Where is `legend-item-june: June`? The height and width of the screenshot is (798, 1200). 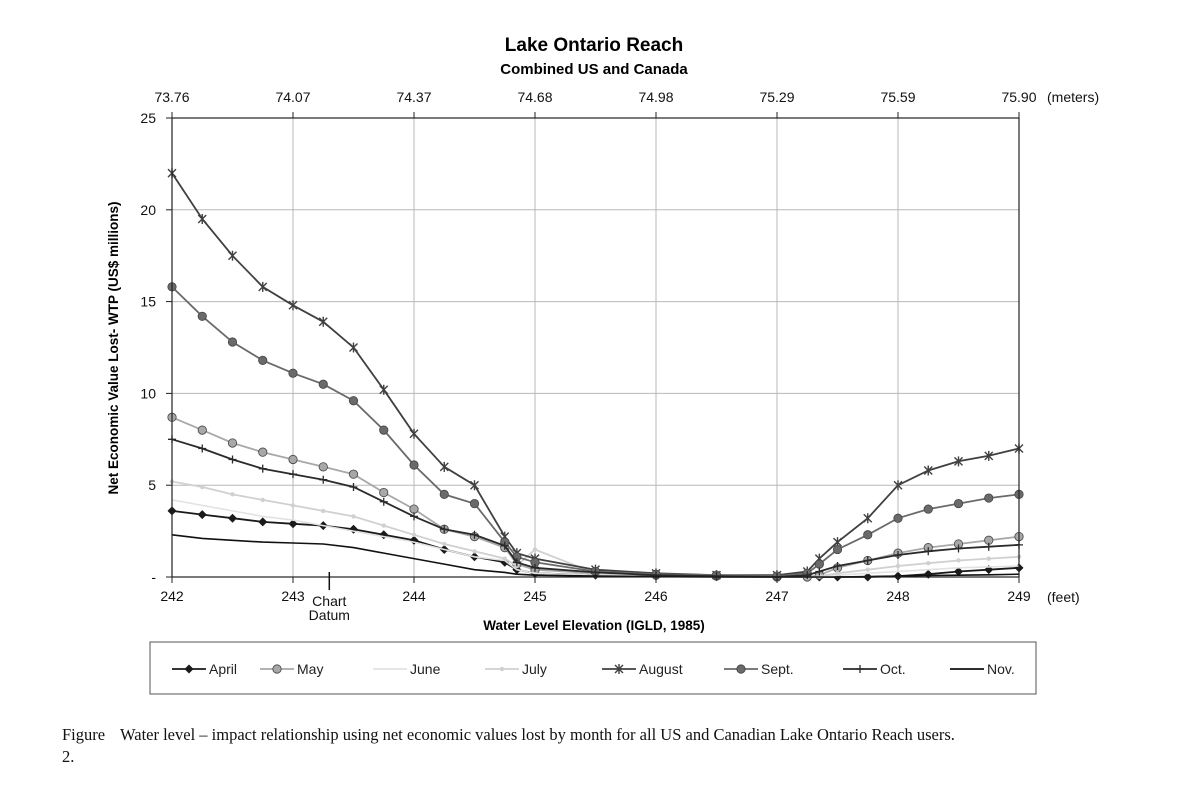 legend-item-june: June is located at coordinates (407, 669).